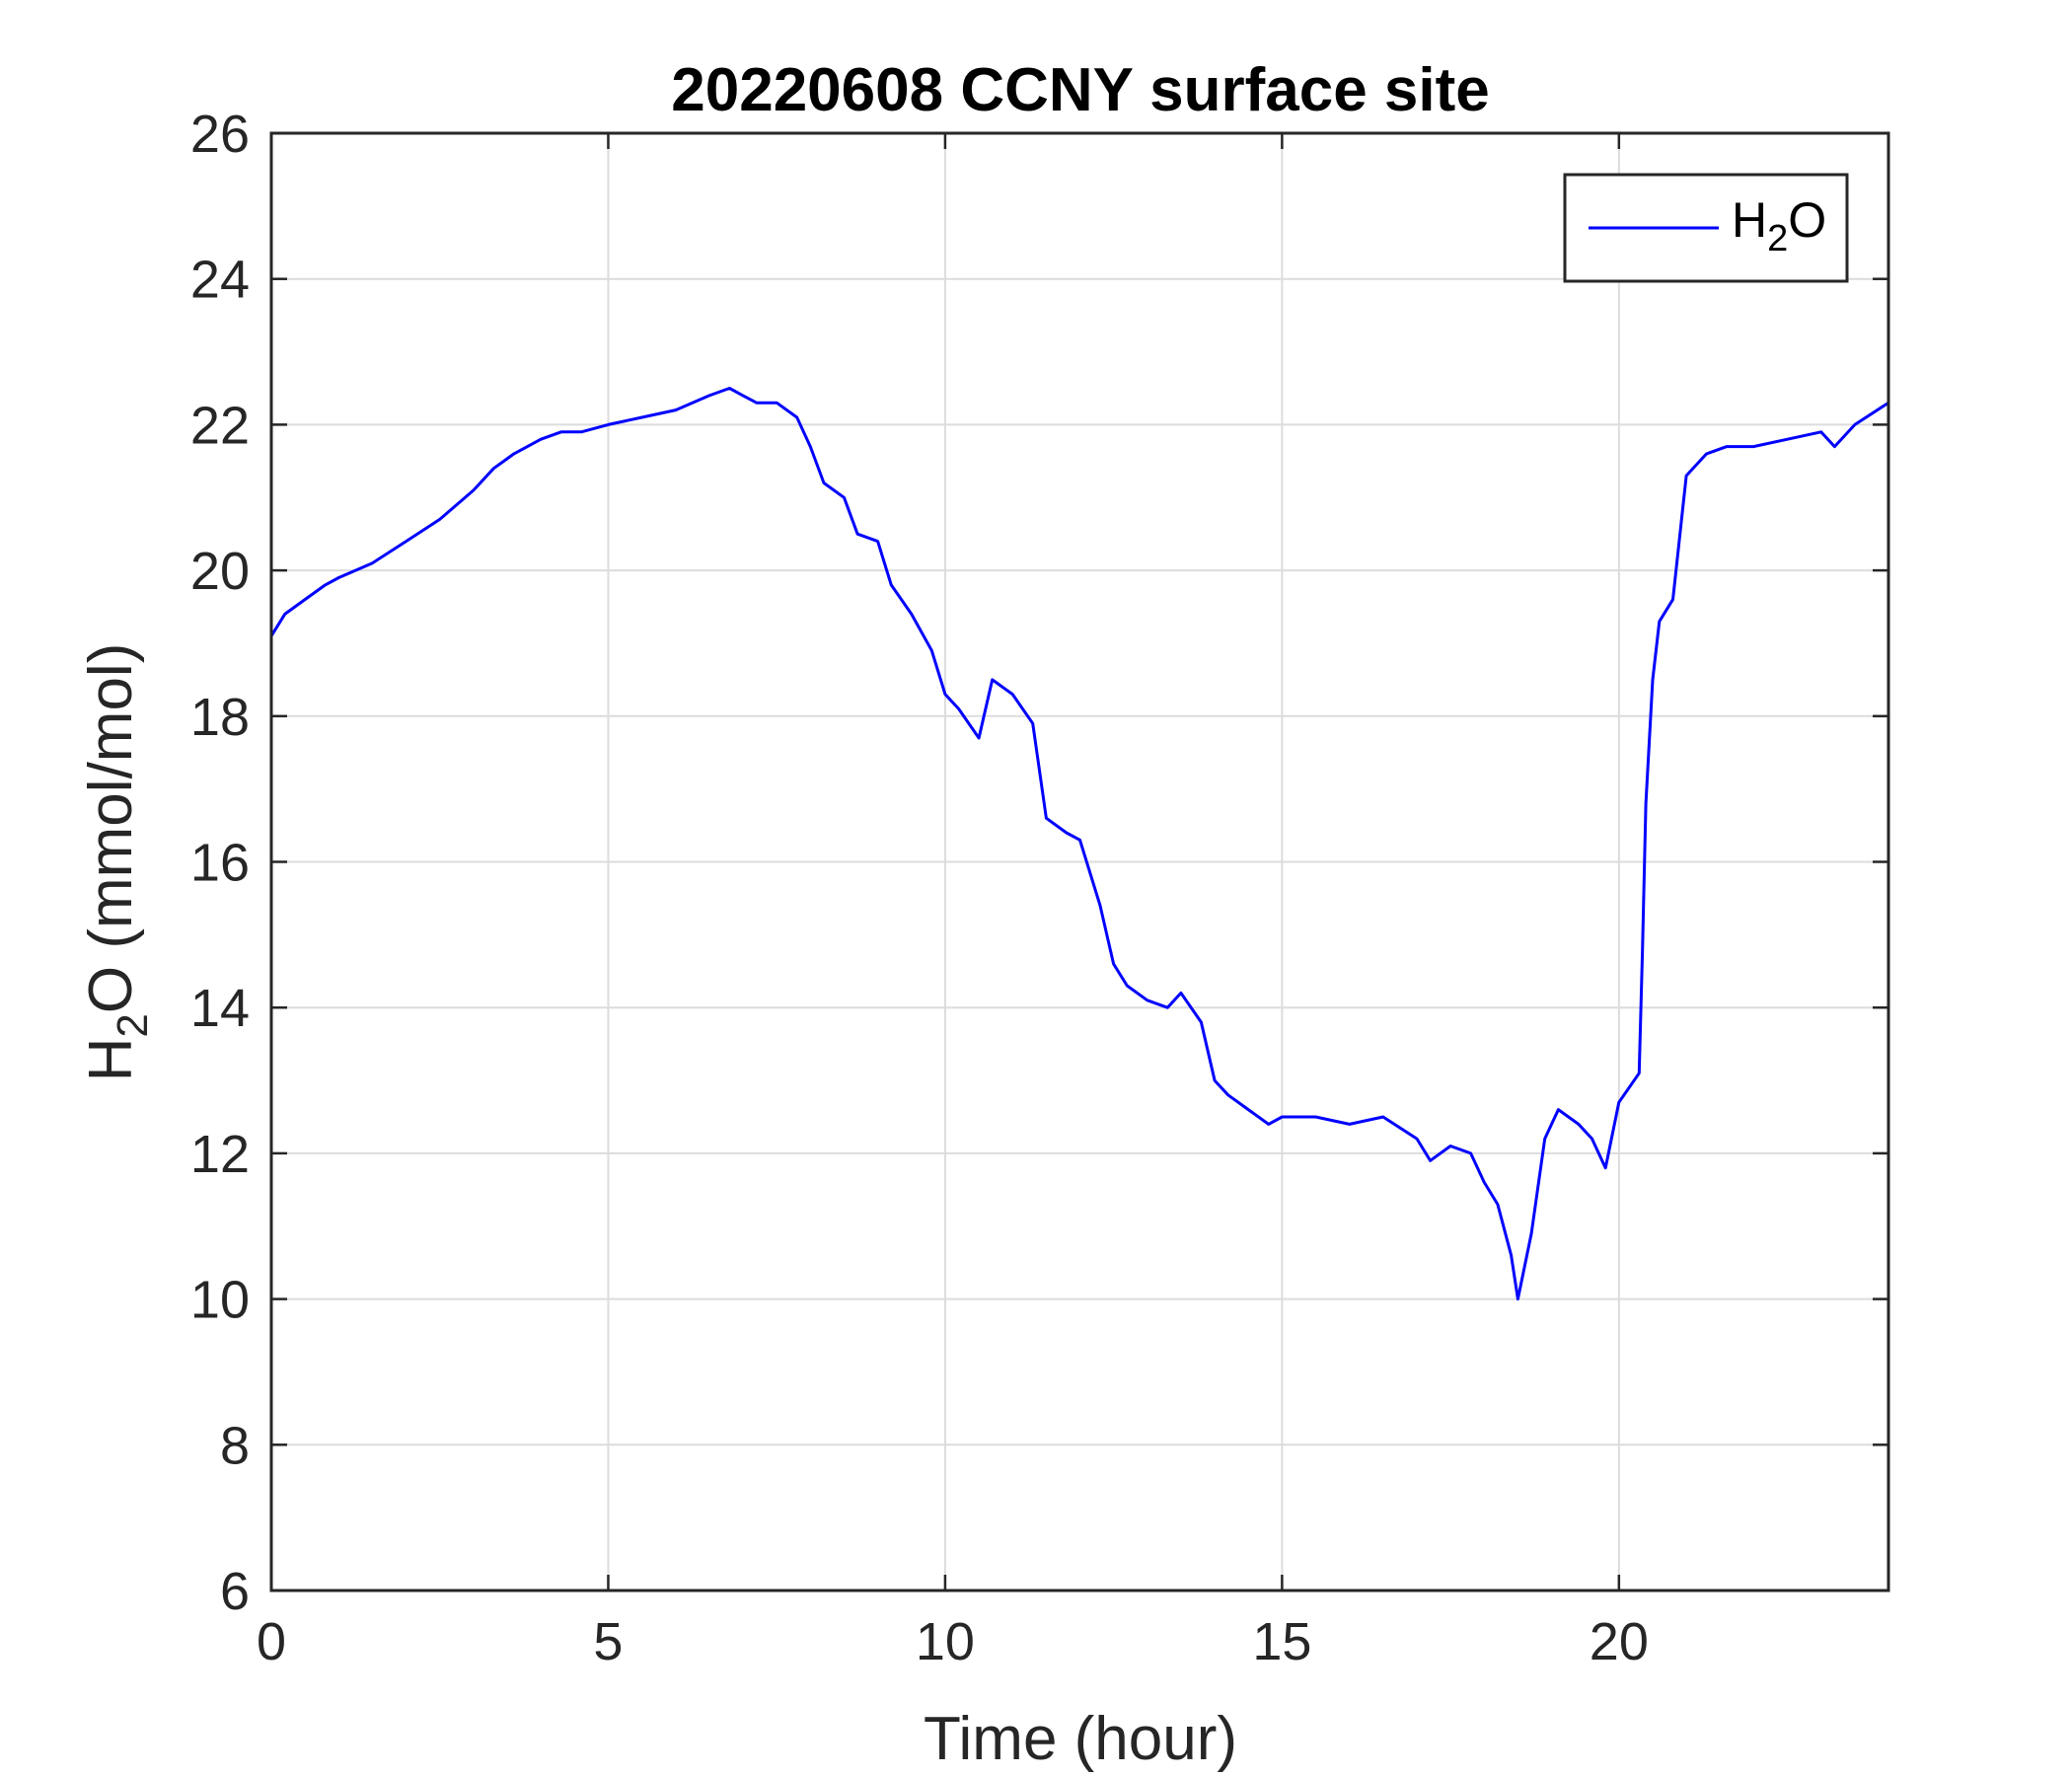 This screenshot has height=1776, width=2072. What do you see at coordinates (946, 1642) in the screenshot?
I see `x-tick-label: 10` at bounding box center [946, 1642].